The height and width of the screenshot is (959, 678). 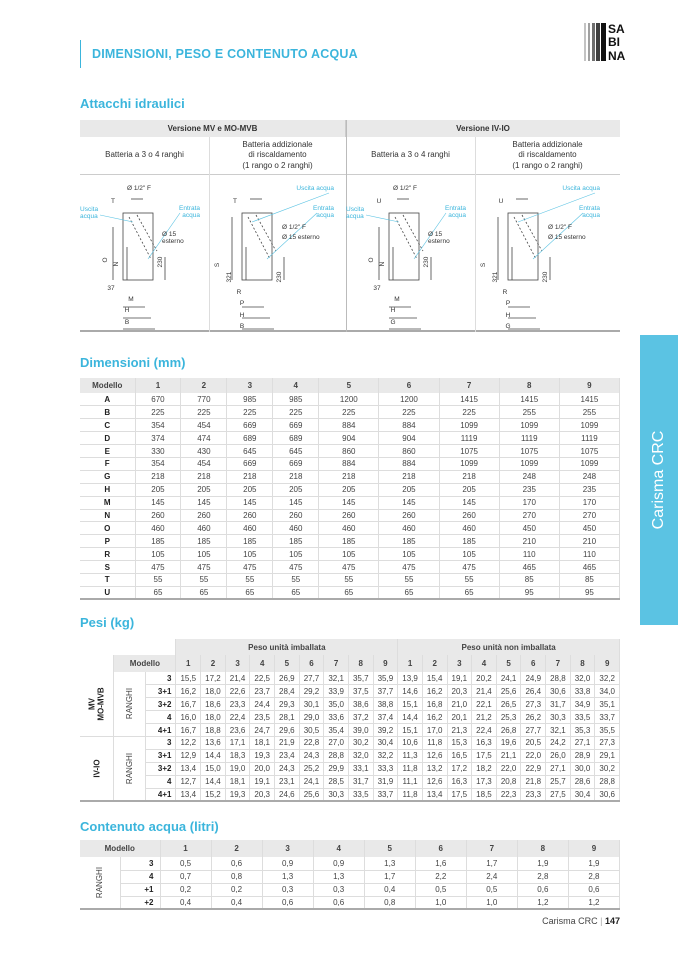 What do you see at coordinates (410, 679) in the screenshot?
I see `table-cell: 13,9` at bounding box center [410, 679].